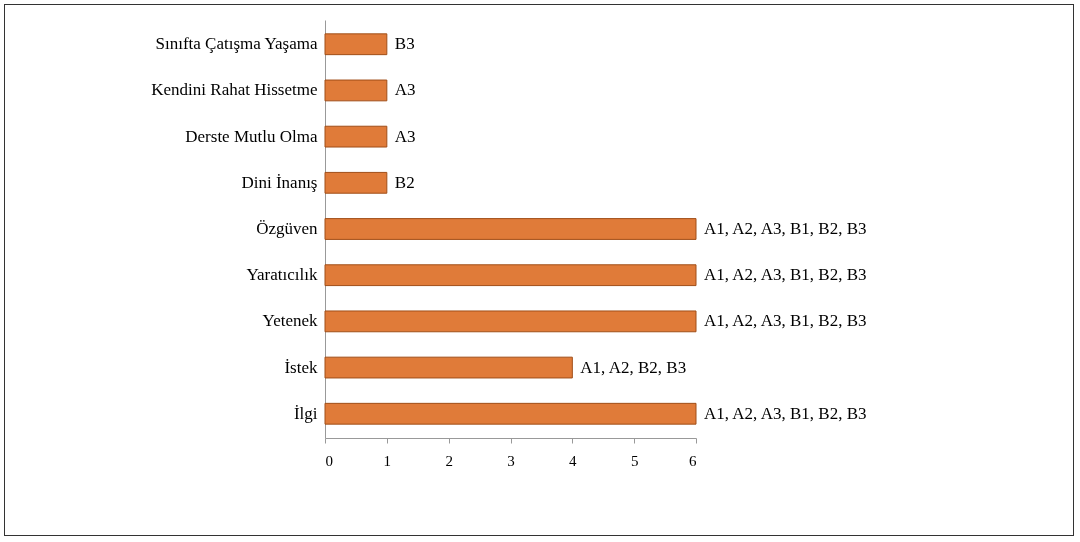 The width and height of the screenshot is (1080, 542). I want to click on y-tick-label: İstek, so click(301, 367).